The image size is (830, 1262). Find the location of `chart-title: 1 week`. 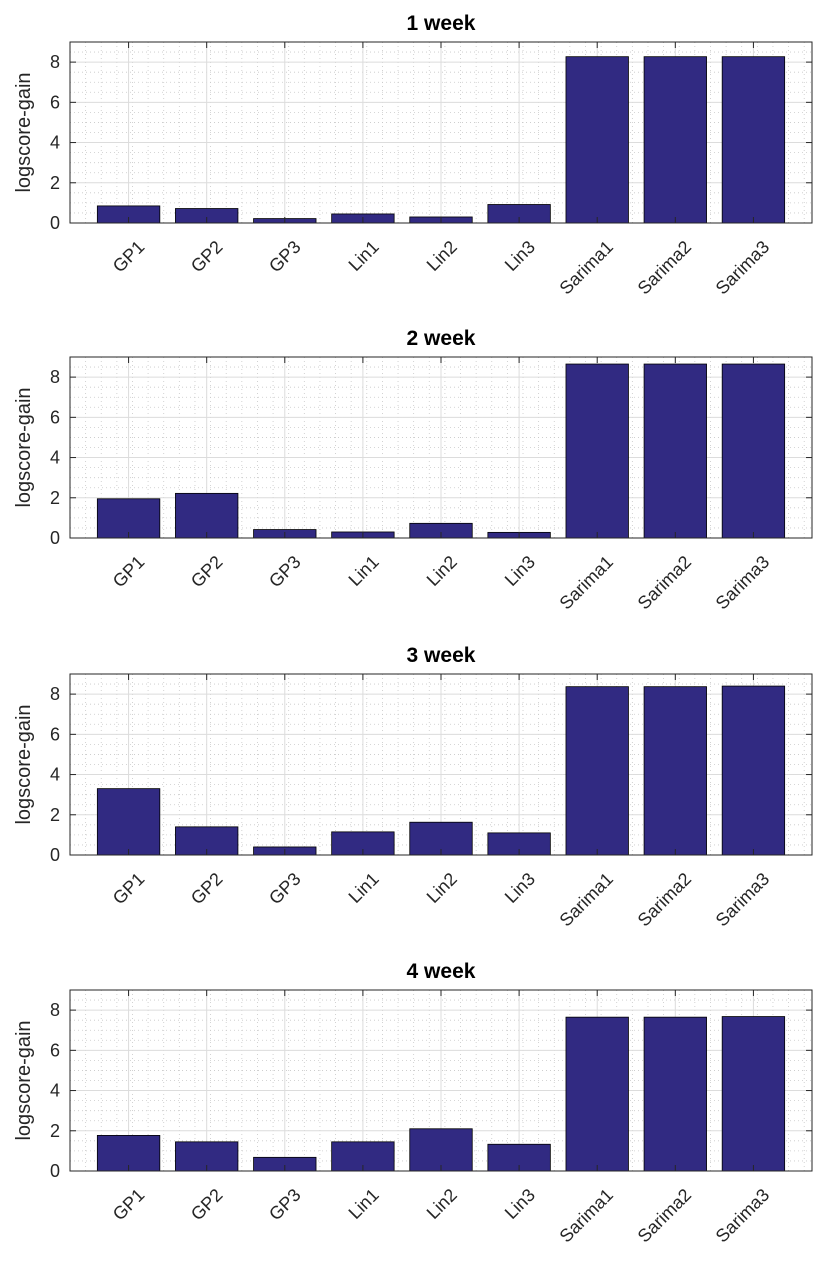

chart-title: 1 week is located at coordinates (441, 23).